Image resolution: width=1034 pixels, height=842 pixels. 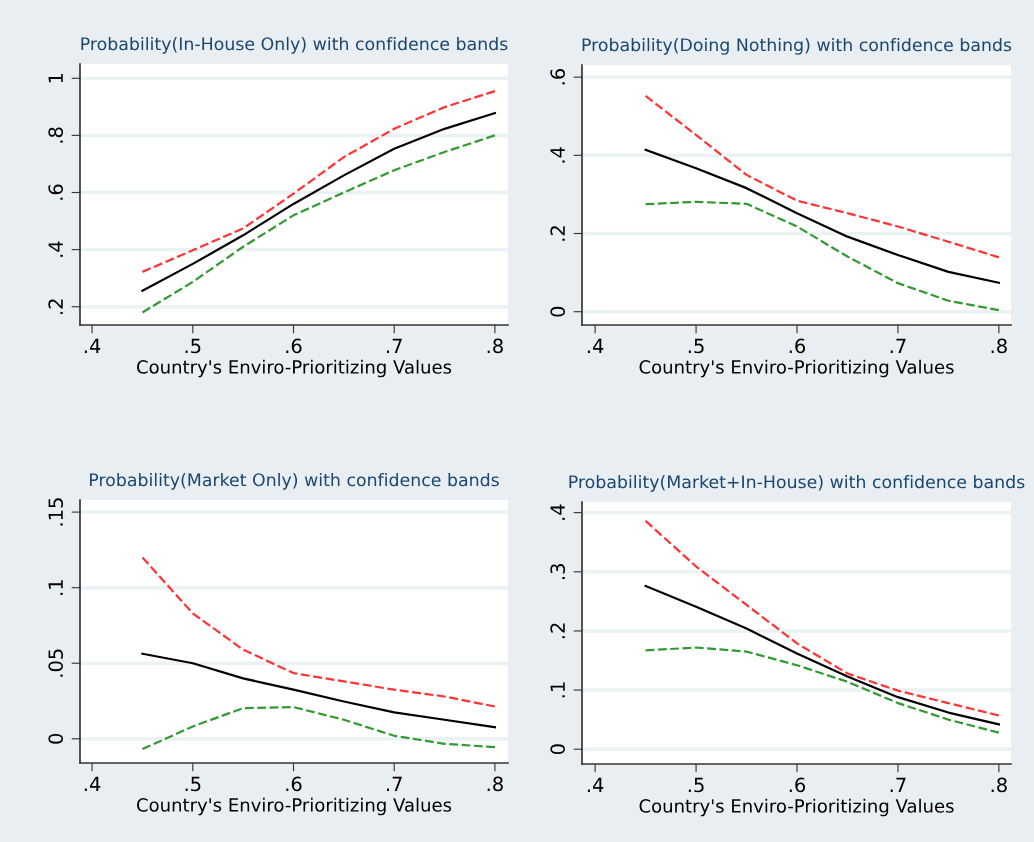 What do you see at coordinates (56, 663) in the screenshot?
I see `y-tick-label: .05` at bounding box center [56, 663].